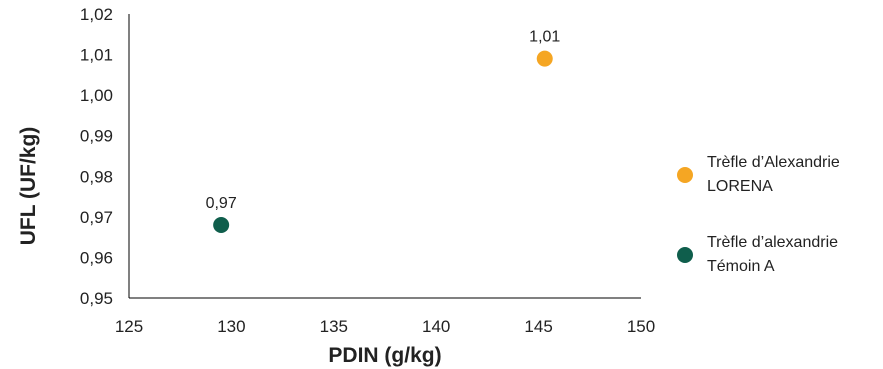 Image resolution: width=883 pixels, height=369 pixels. What do you see at coordinates (538, 326) in the screenshot?
I see `x-tick-label: 145` at bounding box center [538, 326].